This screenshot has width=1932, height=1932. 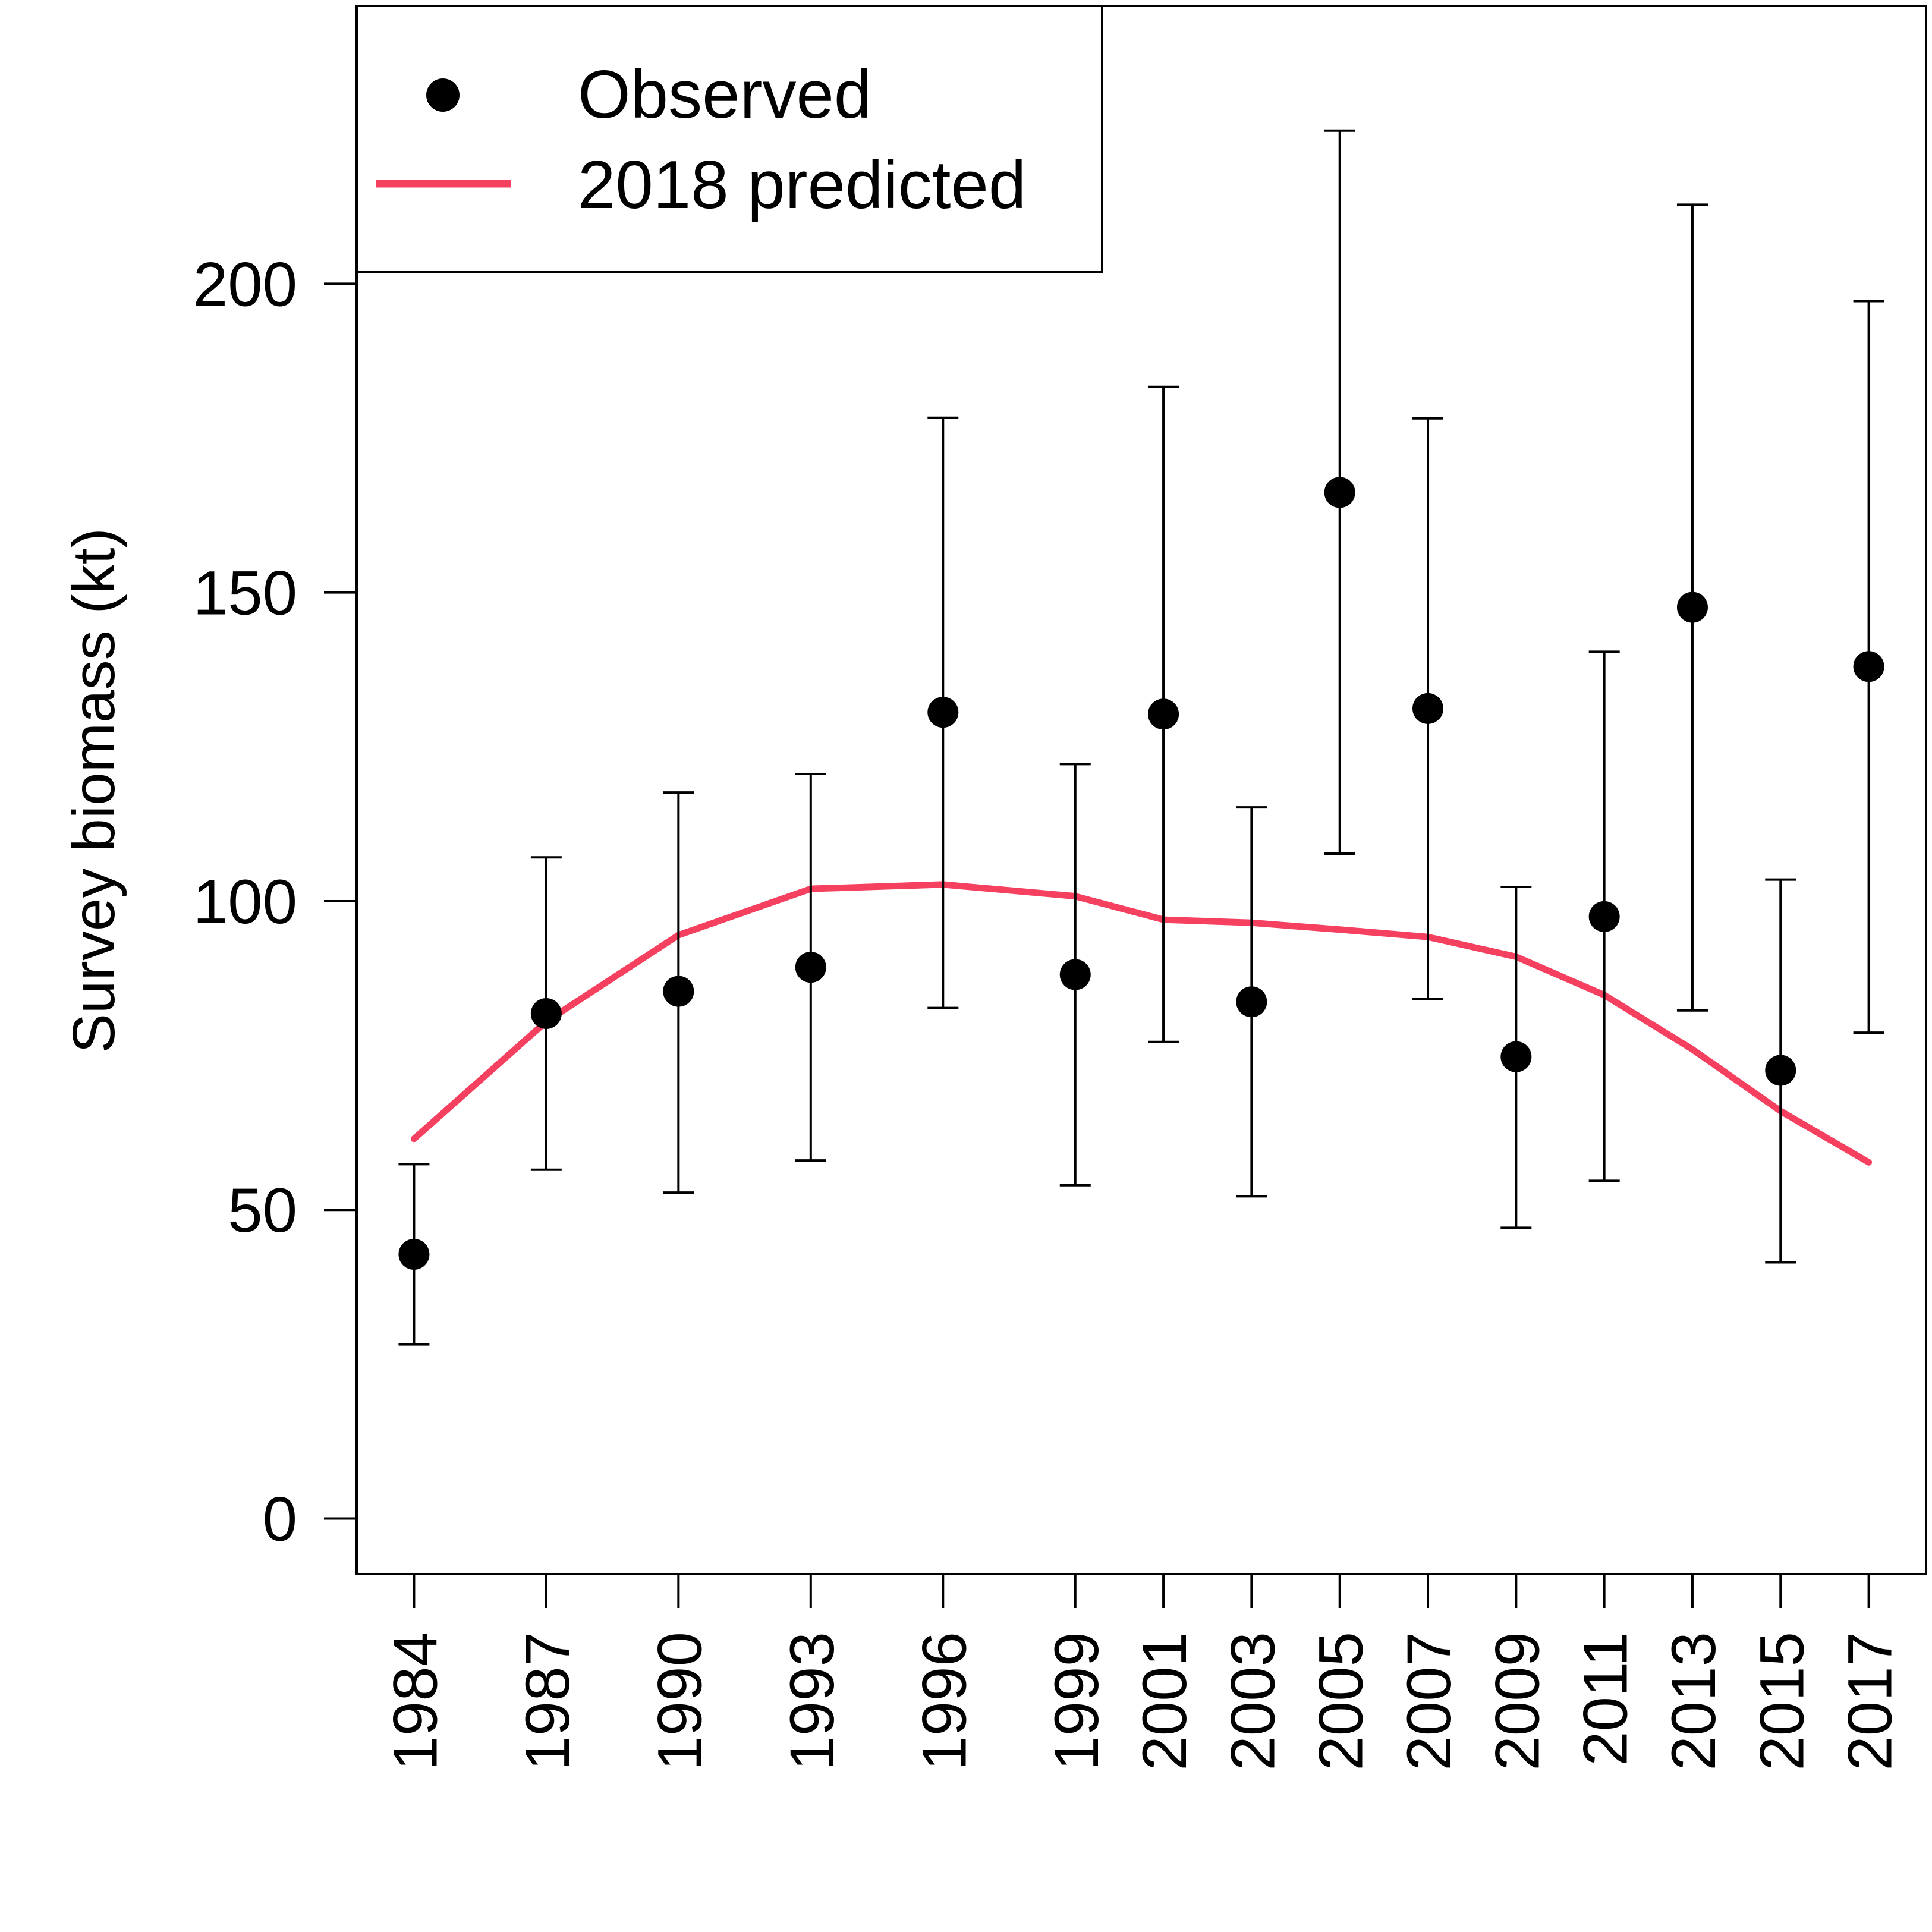 I want to click on legend: Observed 2018 predicted, so click(x=729, y=139).